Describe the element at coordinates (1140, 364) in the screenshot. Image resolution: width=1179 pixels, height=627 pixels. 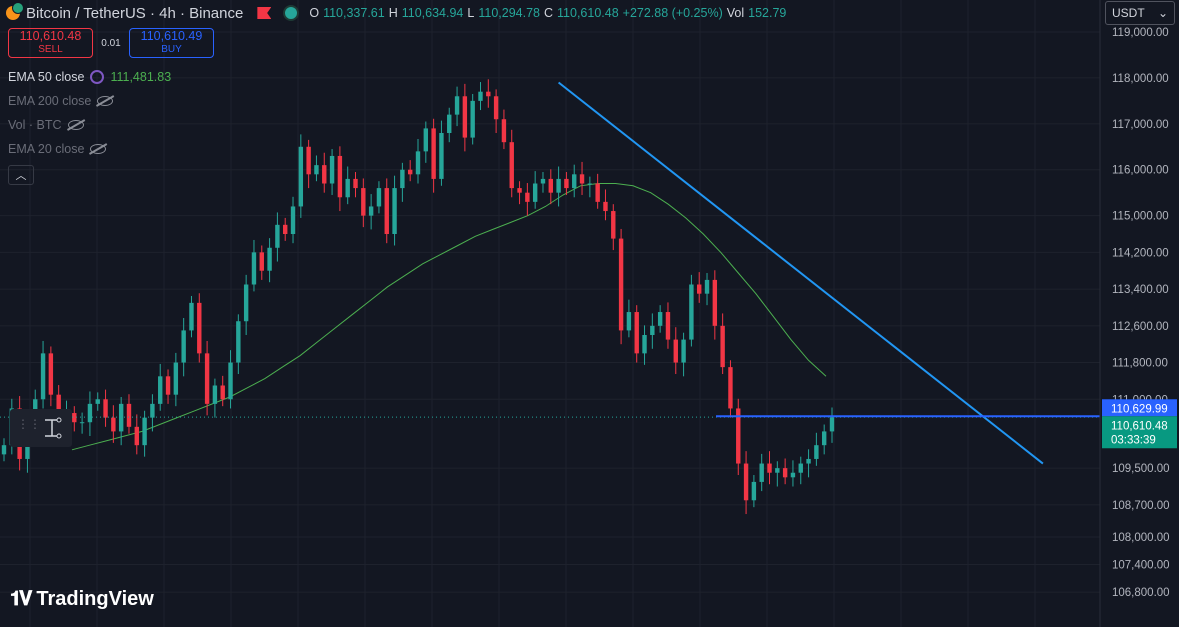
I see `y-tick-label: 111,800.00` at that location.